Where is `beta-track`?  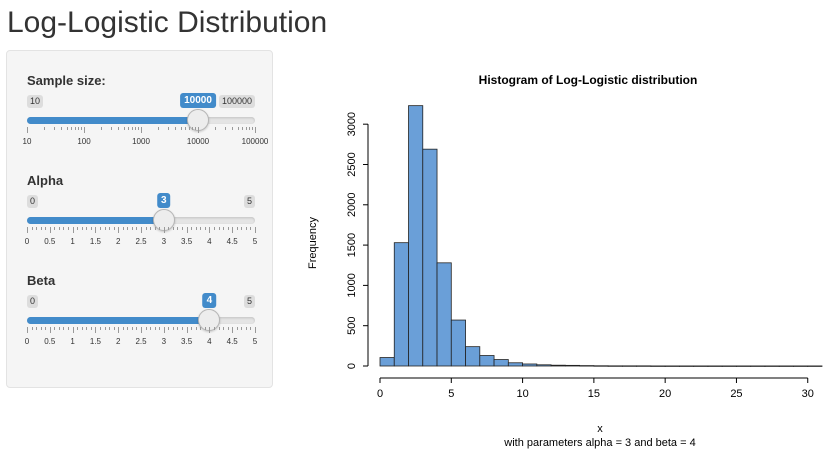
beta-track is located at coordinates (141, 320).